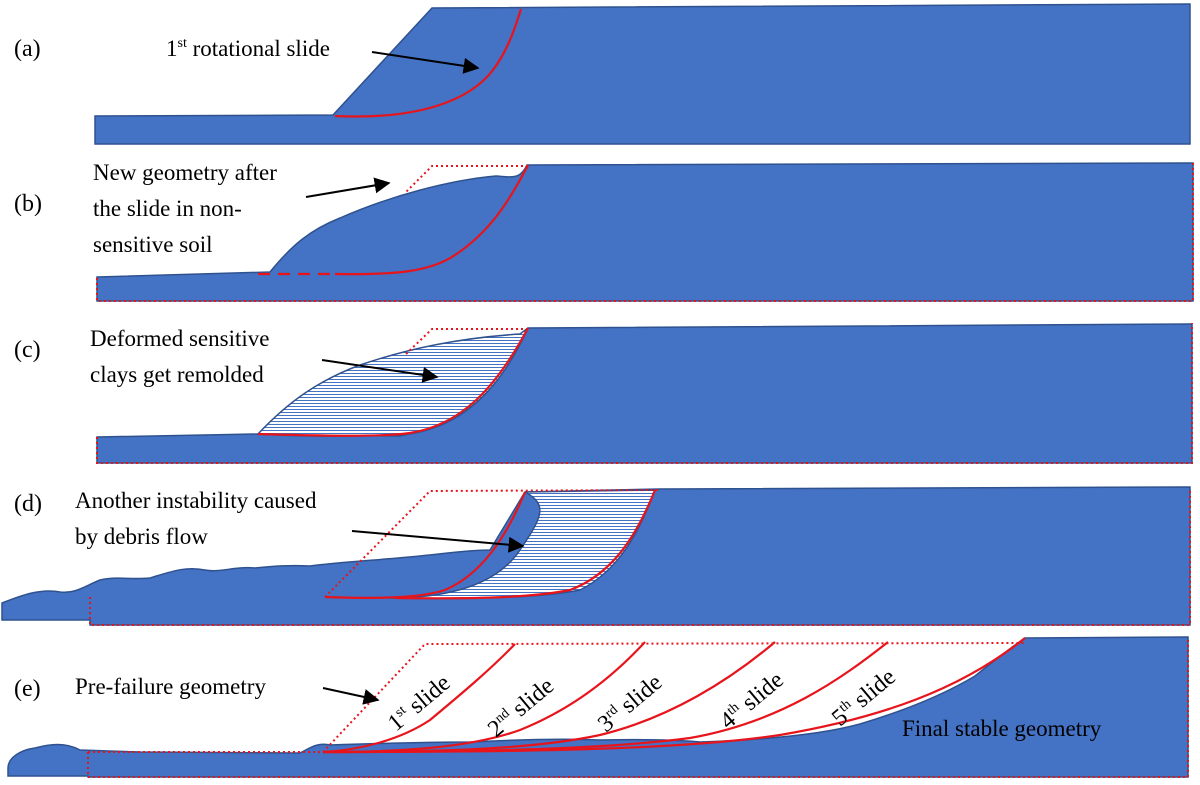 This screenshot has width=1200, height=785. I want to click on panel-e-slide-5-surface, so click(674, 695).